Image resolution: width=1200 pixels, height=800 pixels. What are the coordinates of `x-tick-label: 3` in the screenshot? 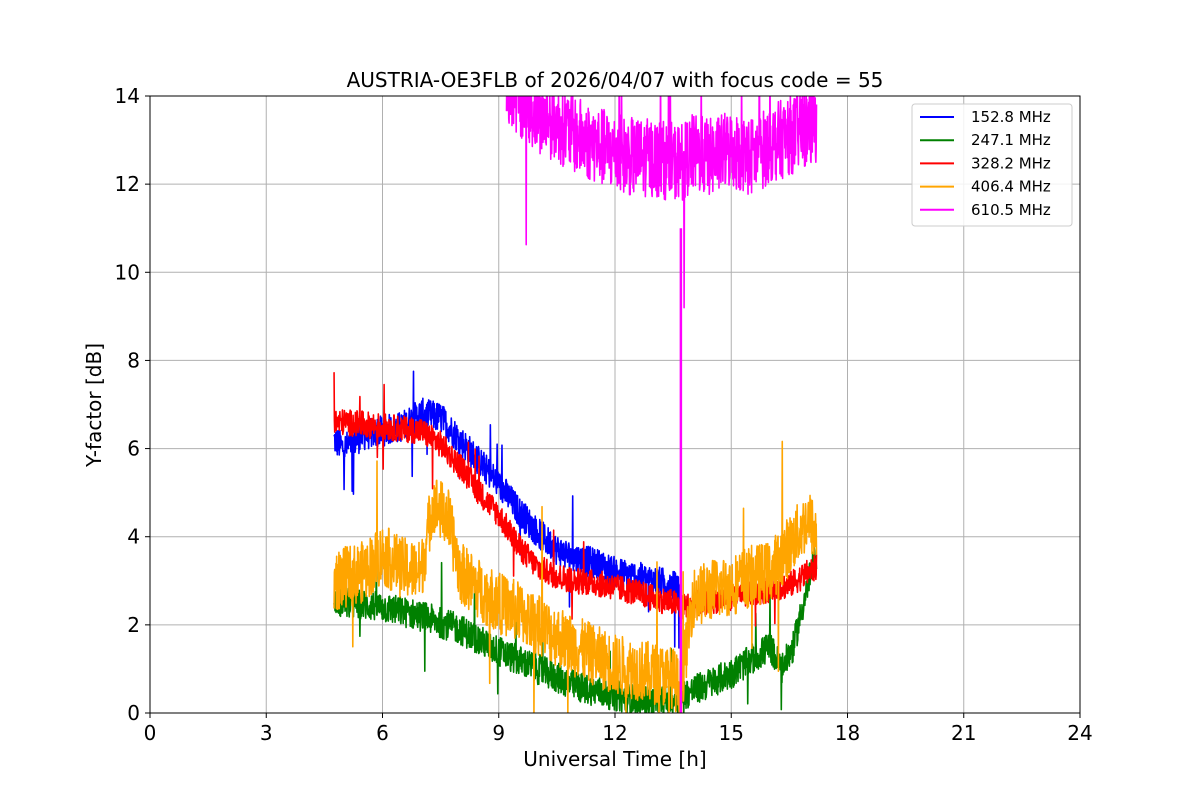 It's located at (266, 733).